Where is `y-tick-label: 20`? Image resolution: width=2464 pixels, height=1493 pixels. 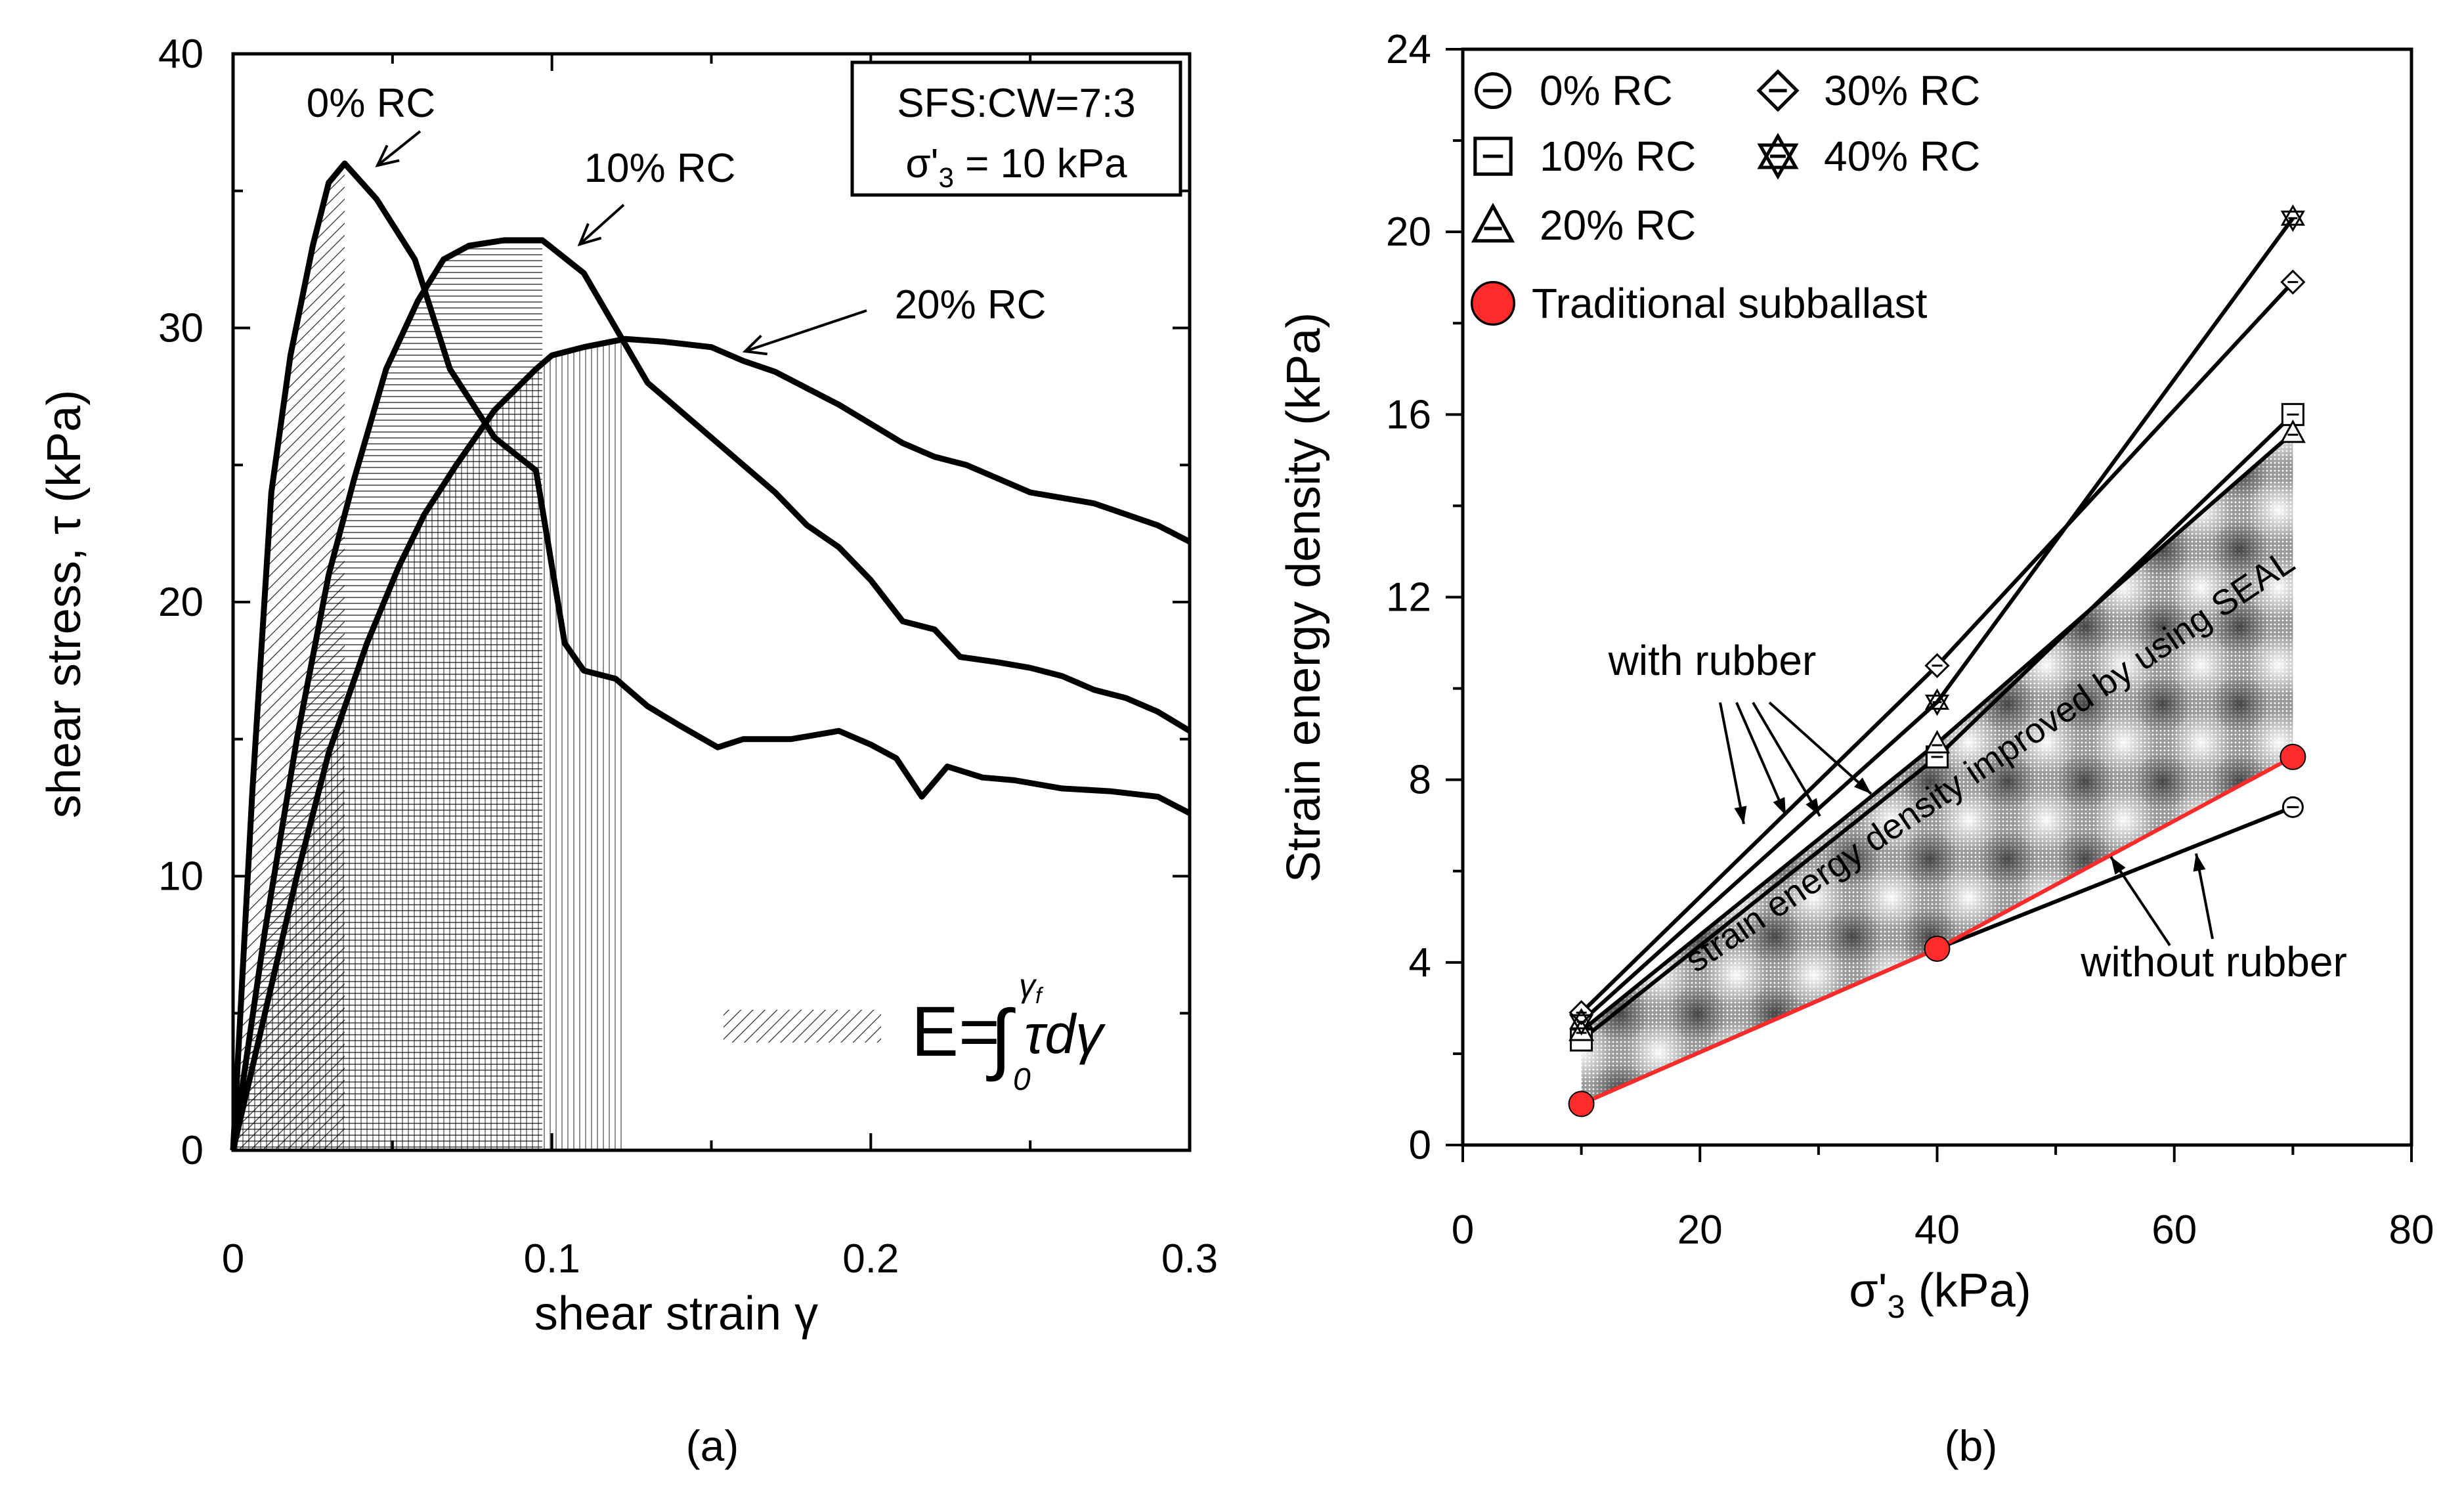
y-tick-label: 20 is located at coordinates (181, 602).